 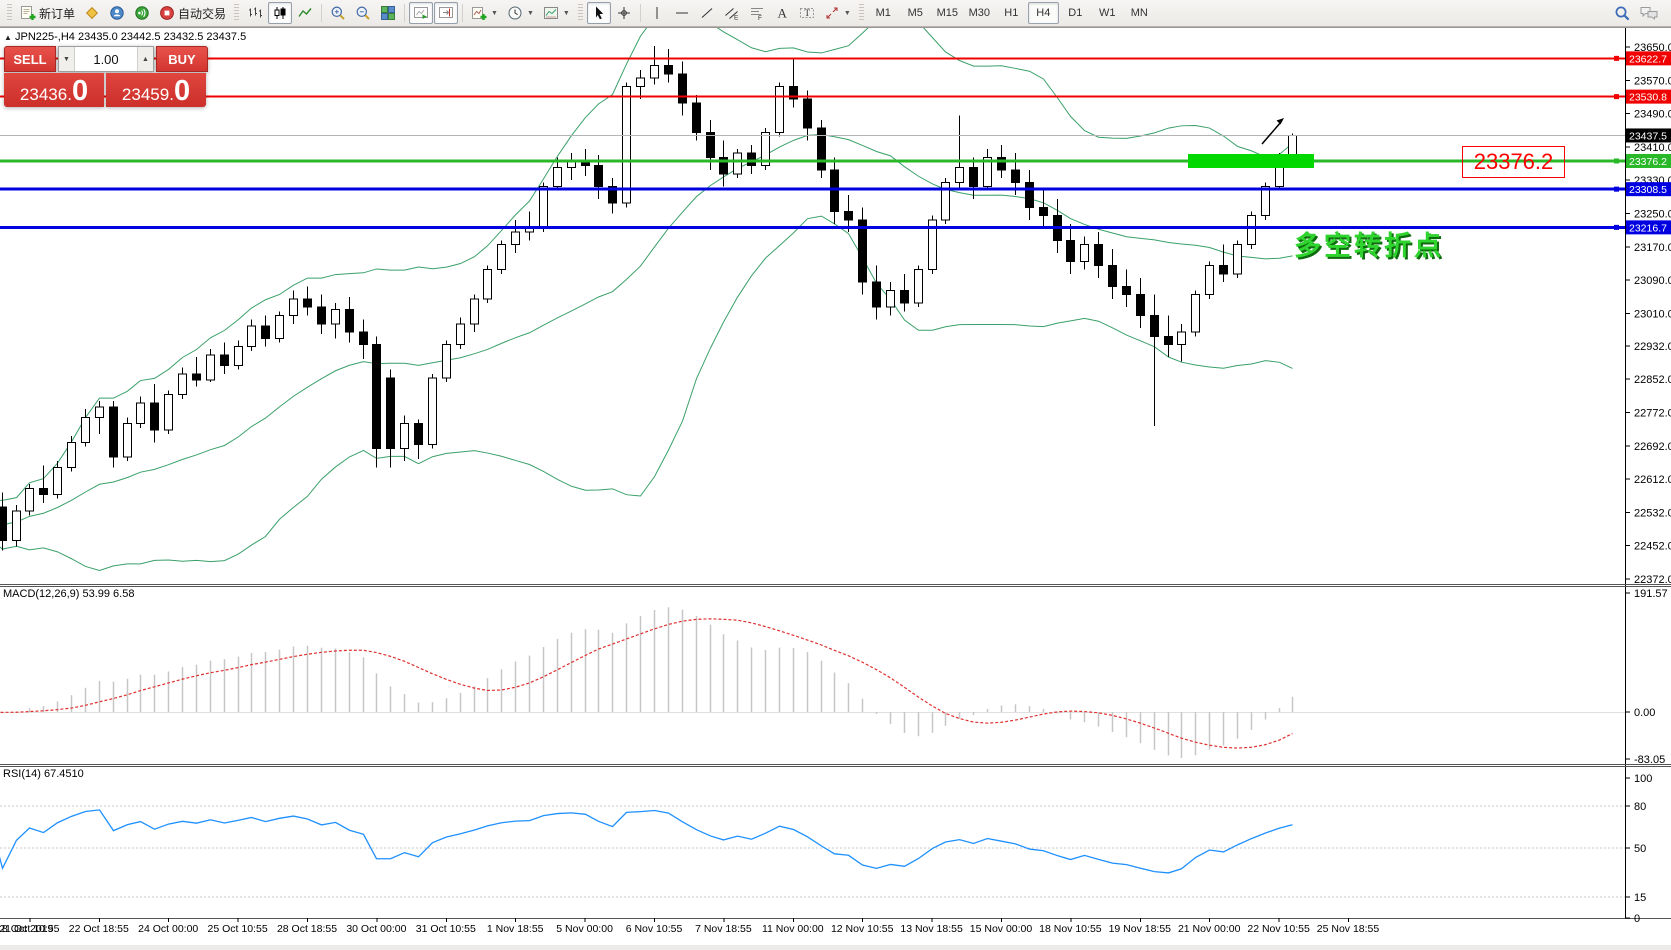 I want to click on cursor-tool-button, so click(x=598, y=13).